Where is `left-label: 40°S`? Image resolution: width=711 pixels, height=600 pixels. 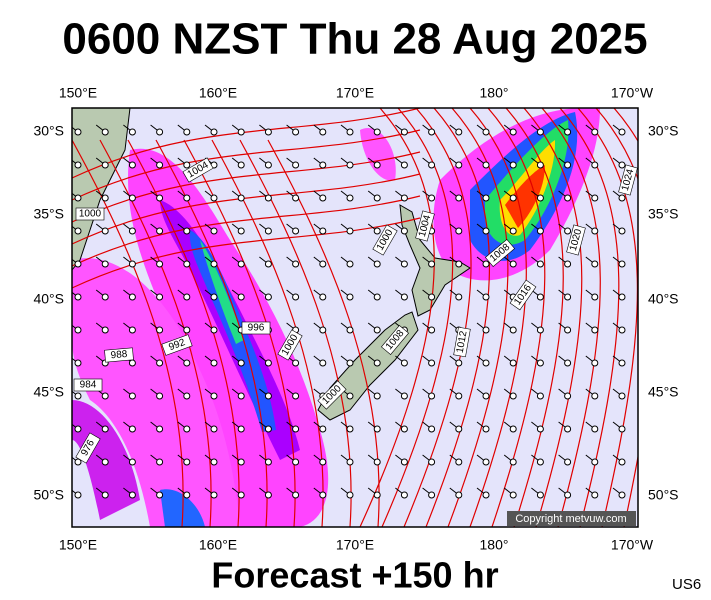 left-label: 40°S is located at coordinates (48, 299).